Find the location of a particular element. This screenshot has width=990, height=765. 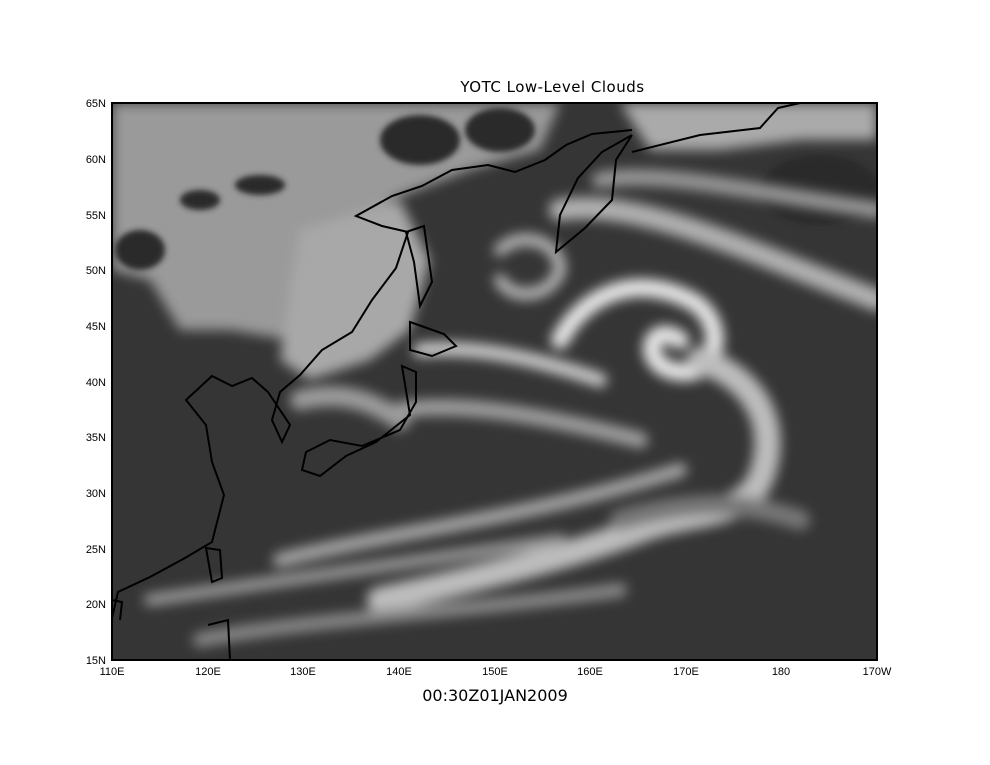

lat-label: 65N is located at coordinates (96, 104).